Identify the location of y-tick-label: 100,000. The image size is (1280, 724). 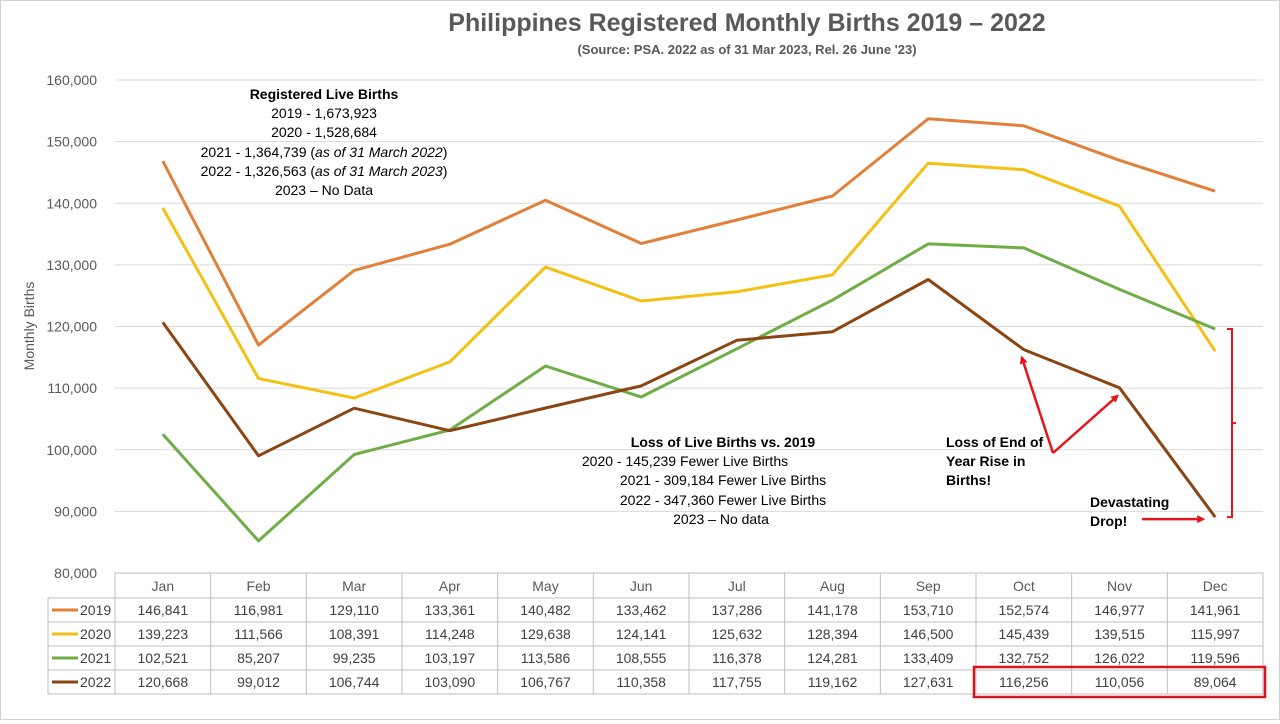
(71, 450).